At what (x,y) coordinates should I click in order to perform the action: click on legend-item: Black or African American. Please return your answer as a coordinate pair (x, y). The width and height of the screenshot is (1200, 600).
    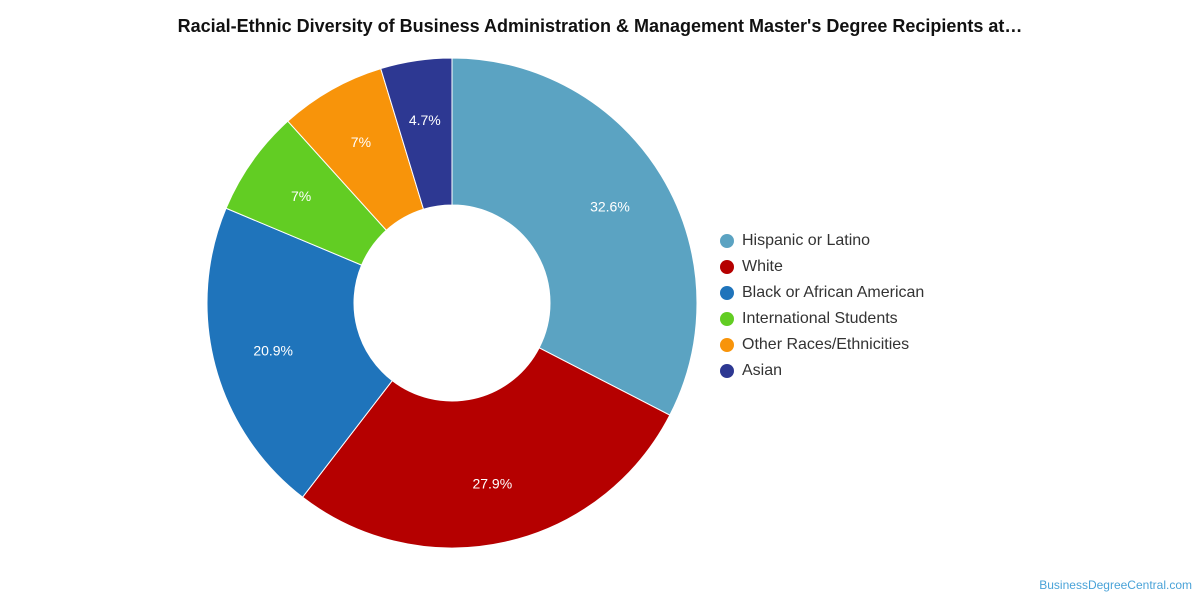
    Looking at the image, I should click on (822, 293).